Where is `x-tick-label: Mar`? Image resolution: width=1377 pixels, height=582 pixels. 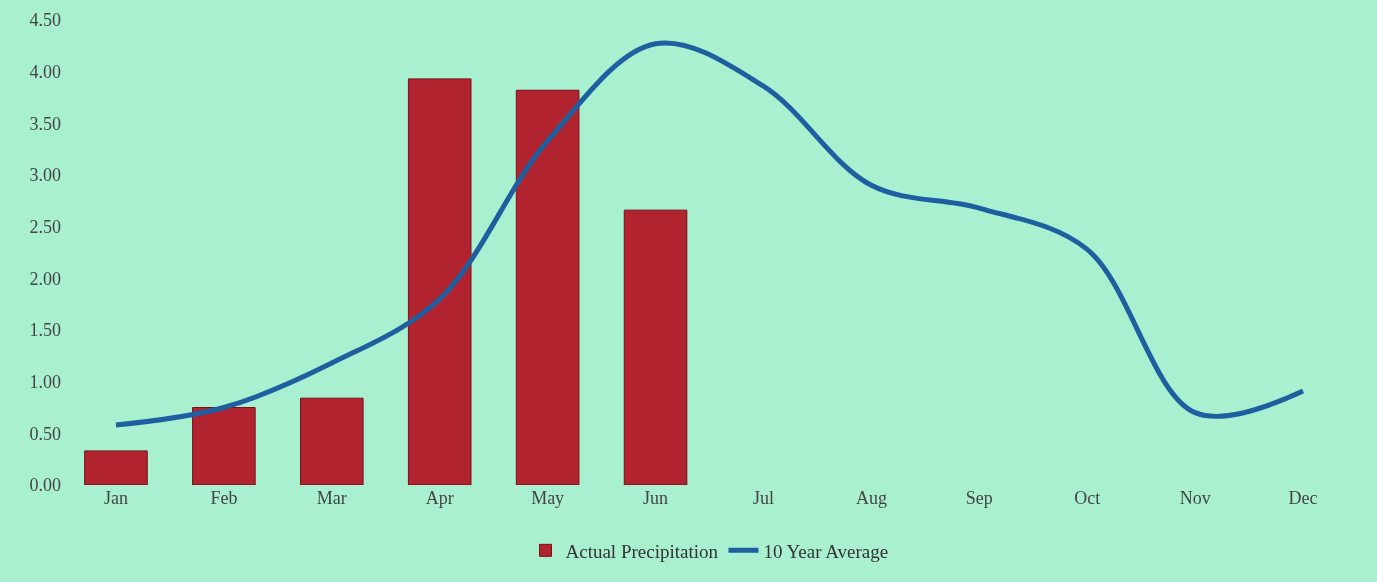 x-tick-label: Mar is located at coordinates (331, 498).